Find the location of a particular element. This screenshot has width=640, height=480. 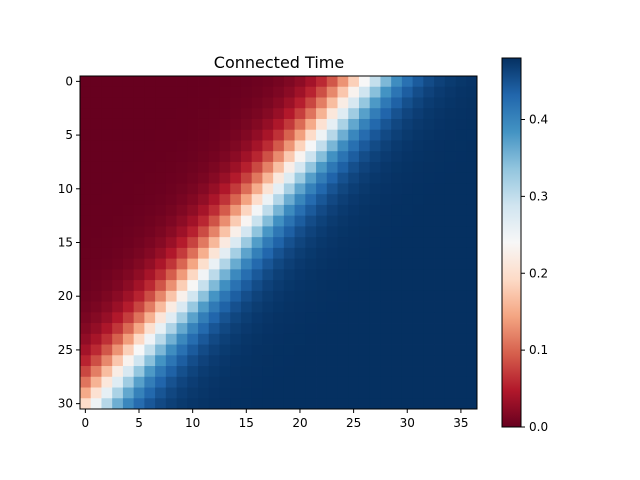

x-tick-label: 10 is located at coordinates (192, 423).